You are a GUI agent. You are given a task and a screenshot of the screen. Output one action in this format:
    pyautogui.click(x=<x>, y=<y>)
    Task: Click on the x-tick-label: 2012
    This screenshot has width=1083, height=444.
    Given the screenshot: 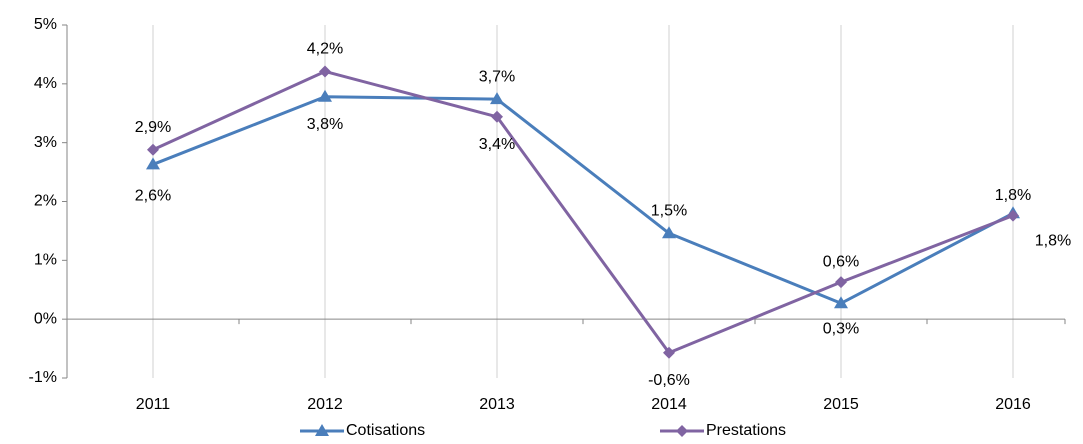 What is the action you would take?
    pyautogui.click(x=325, y=404)
    